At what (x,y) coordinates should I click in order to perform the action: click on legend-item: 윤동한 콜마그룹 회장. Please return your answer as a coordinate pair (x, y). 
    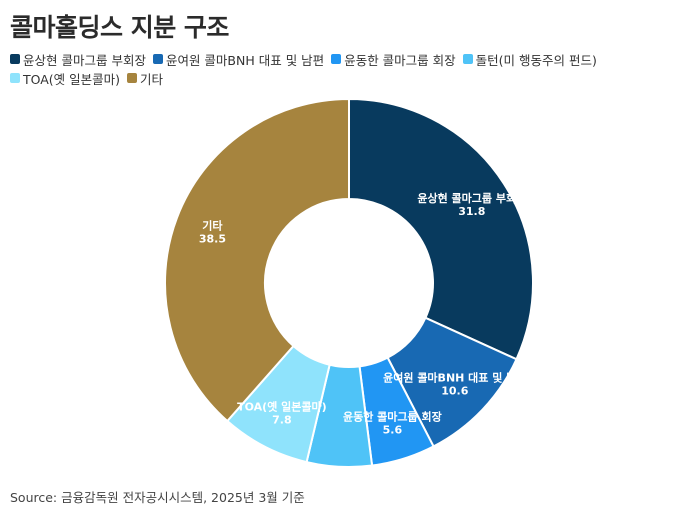
    Looking at the image, I should click on (393, 59).